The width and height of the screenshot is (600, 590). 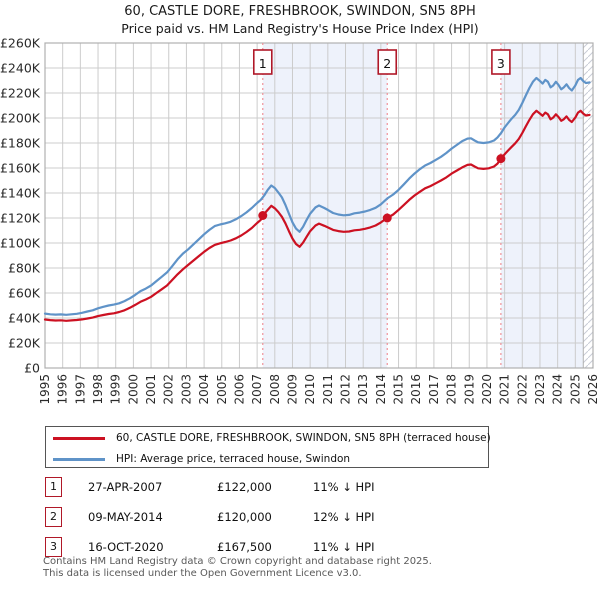 I want to click on x-tick-label: 2018, so click(x=452, y=389).